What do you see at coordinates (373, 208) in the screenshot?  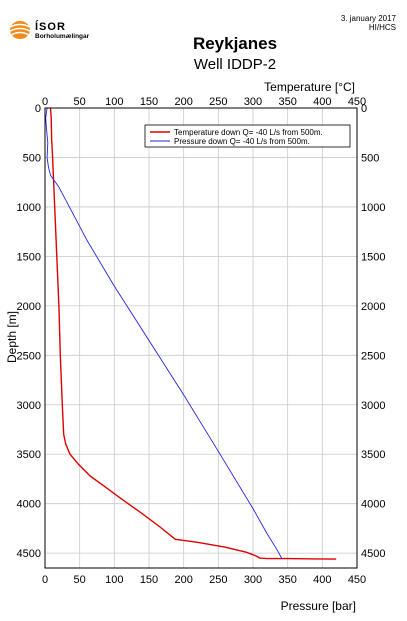 I see `right-tick-label: 1000` at bounding box center [373, 208].